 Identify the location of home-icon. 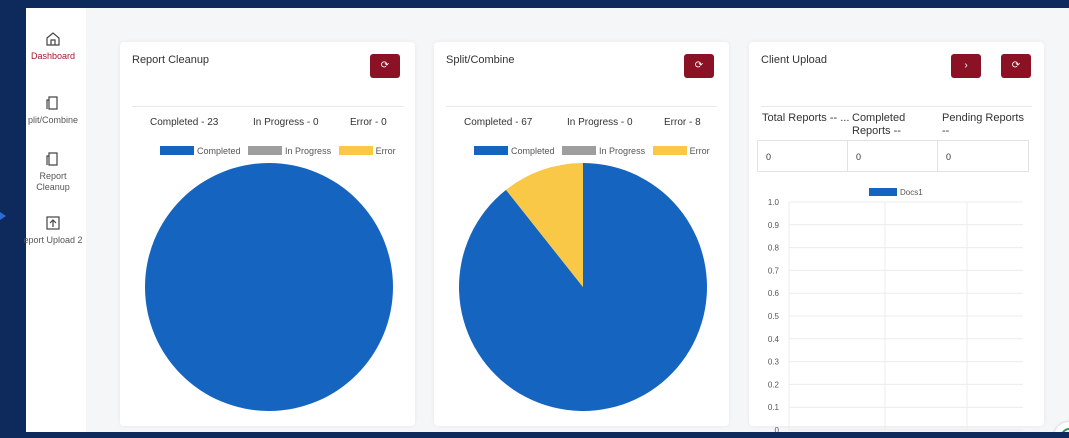
(53, 39).